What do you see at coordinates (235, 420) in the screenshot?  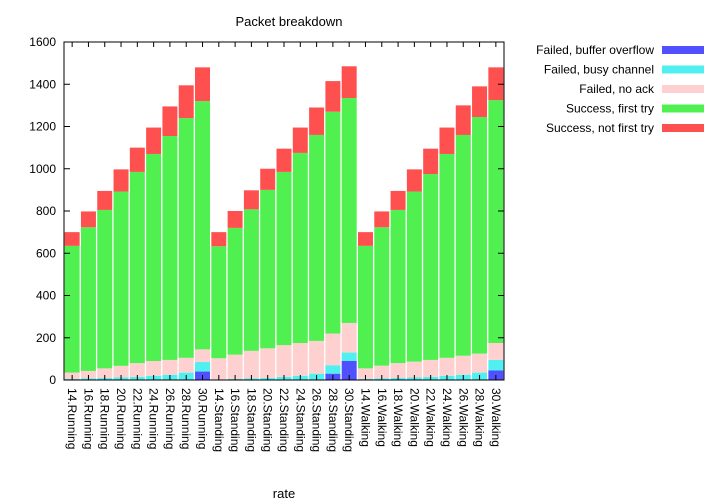 I see `x-tick-label: 16.Standing` at bounding box center [235, 420].